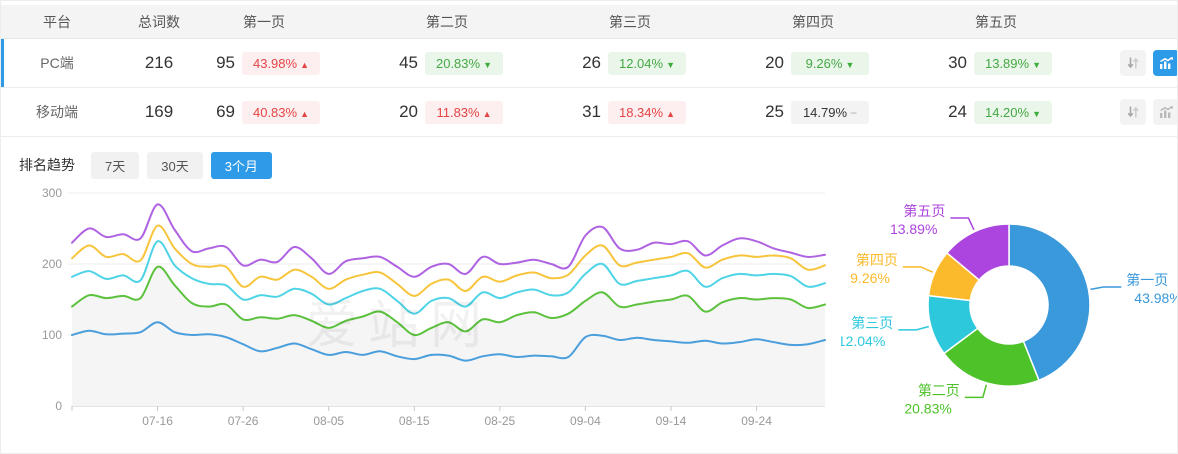 The width and height of the screenshot is (1178, 454). I want to click on page-2-change-badge: 20.83% ▼, so click(464, 63).